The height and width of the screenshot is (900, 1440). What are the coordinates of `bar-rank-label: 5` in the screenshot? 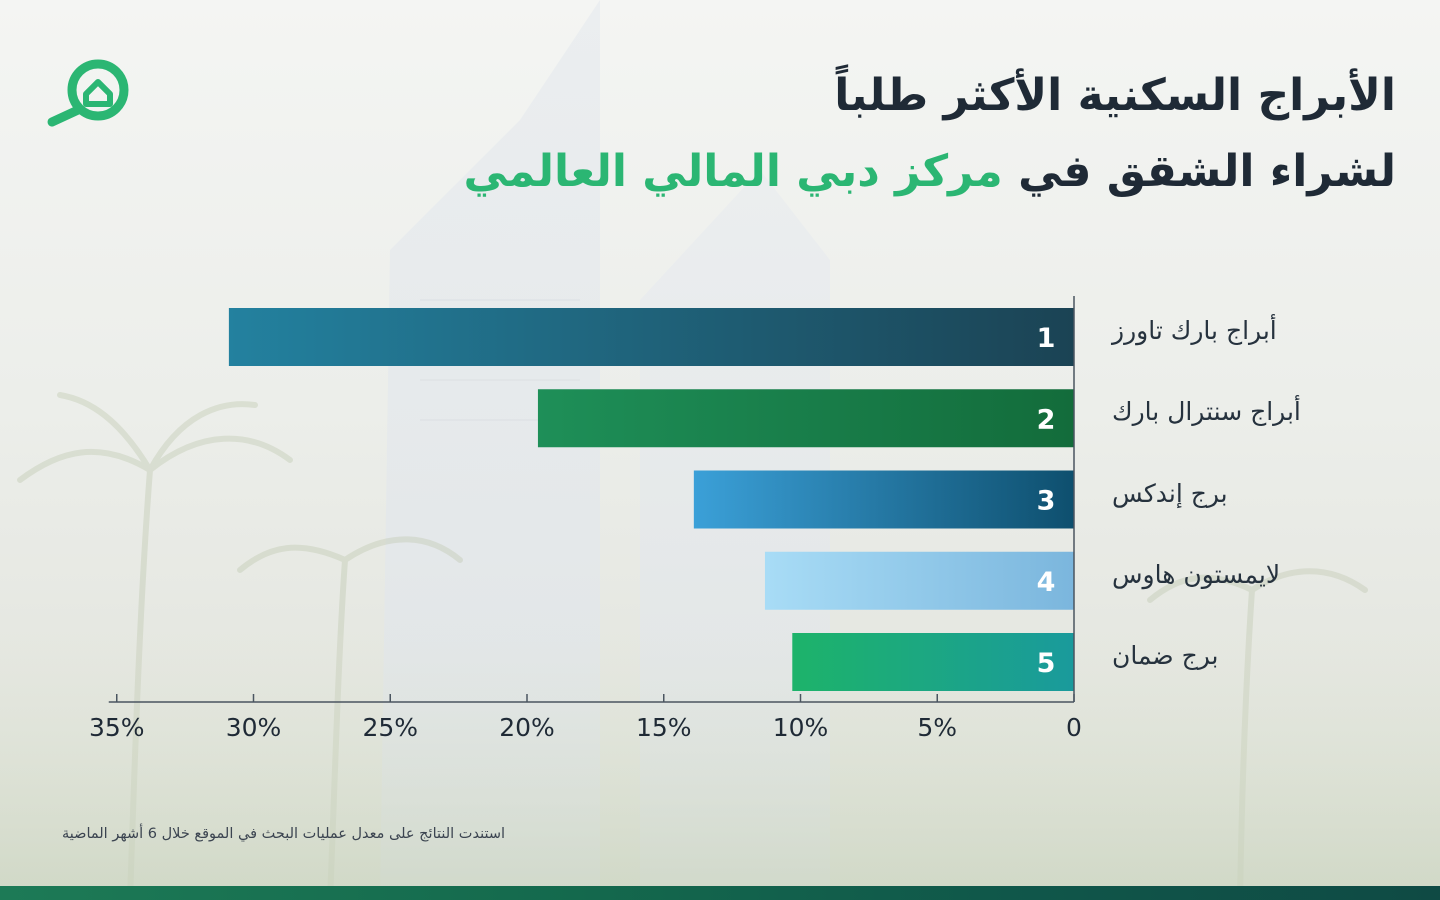 It's located at (1046, 663).